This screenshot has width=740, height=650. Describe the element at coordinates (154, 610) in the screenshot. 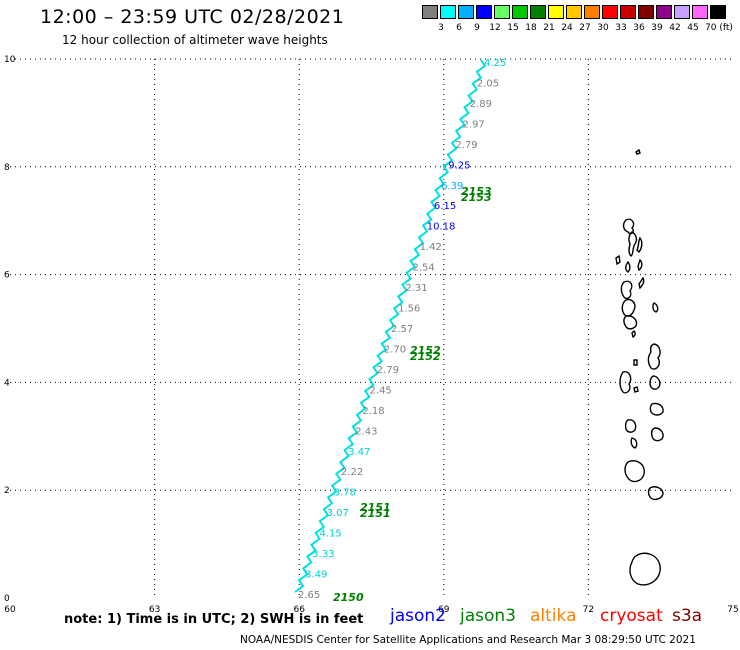

I see `x-tick-label: 63` at that location.